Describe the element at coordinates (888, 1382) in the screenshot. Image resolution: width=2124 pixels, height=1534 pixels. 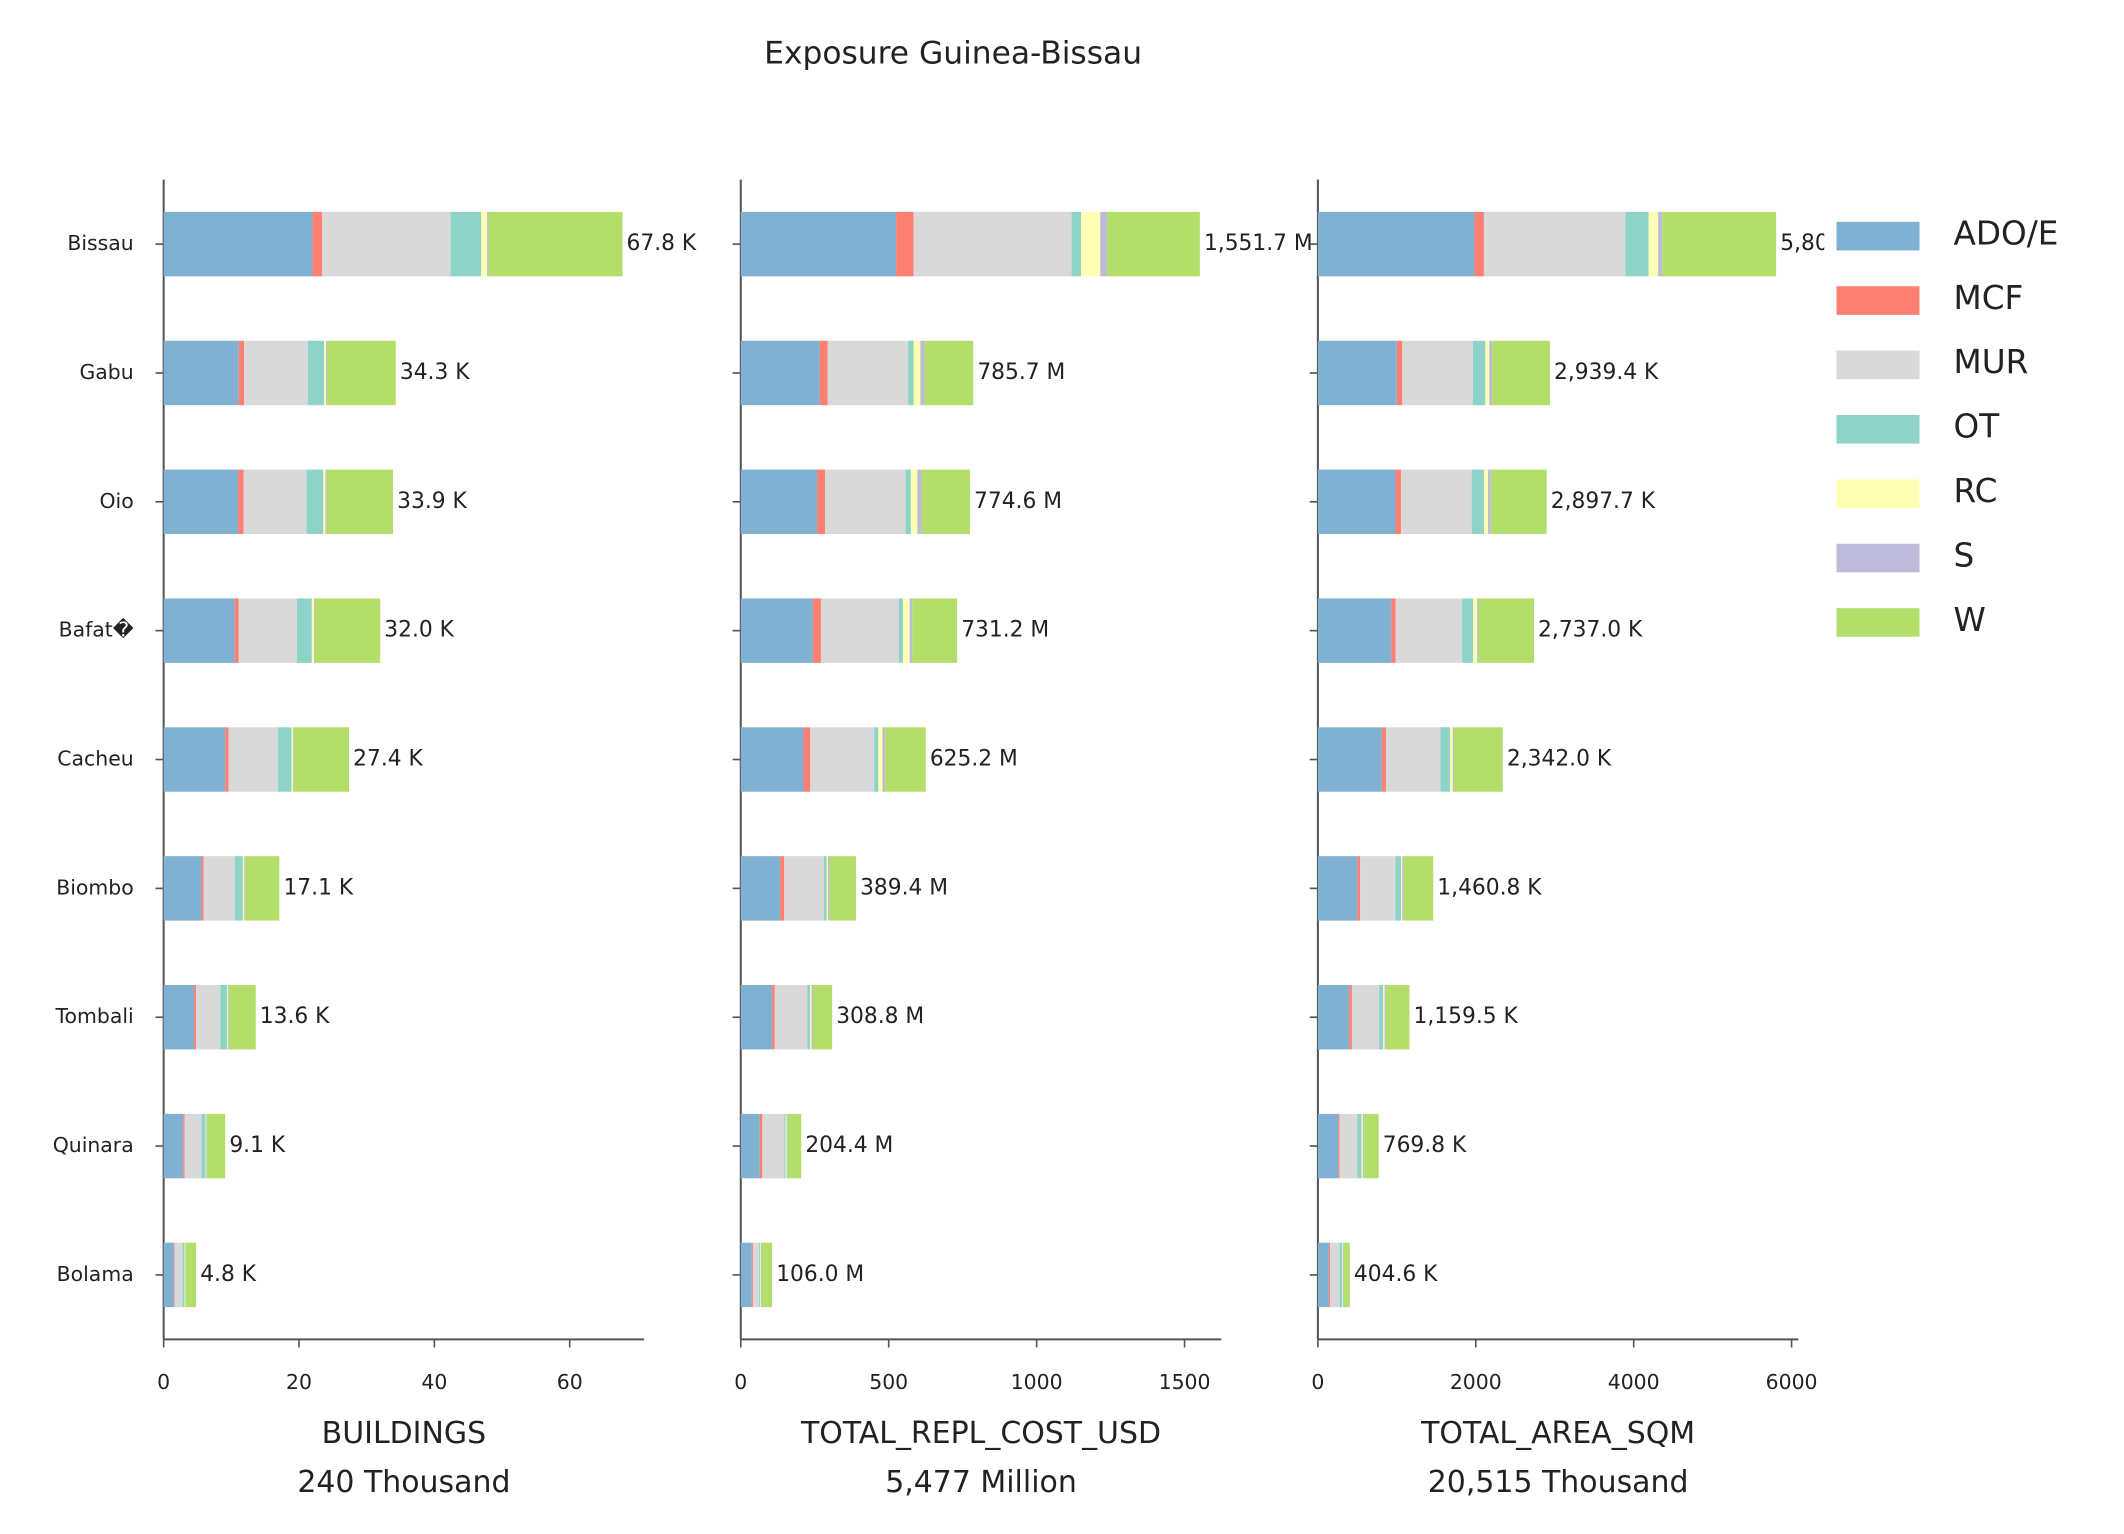
I see `x-tick-label: 500` at that location.